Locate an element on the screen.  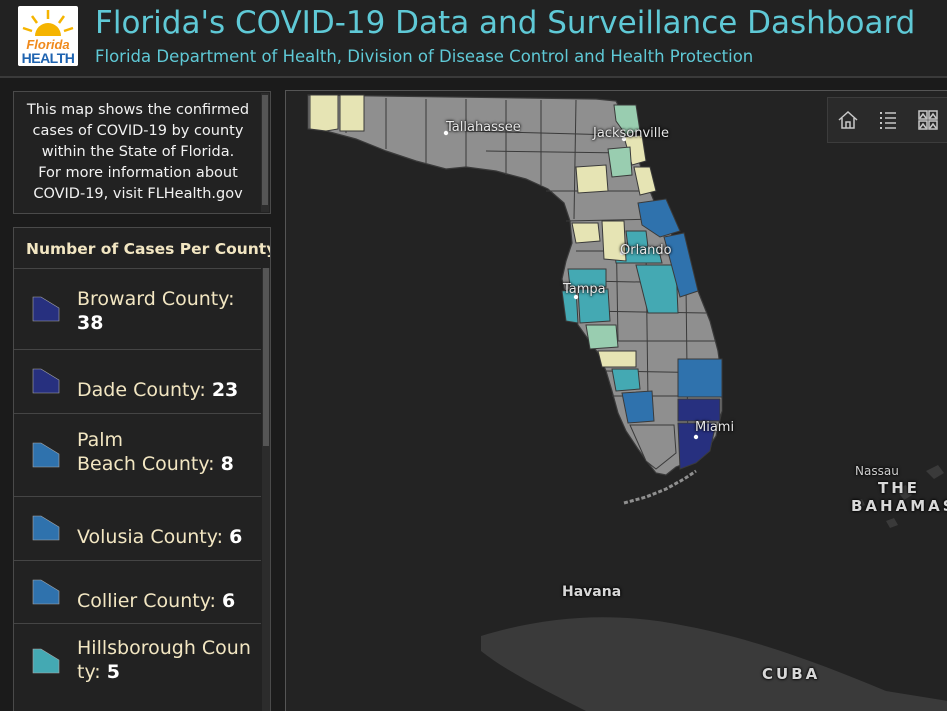
legend-label: Palm Beach County: 8 is located at coordinates (155, 452).